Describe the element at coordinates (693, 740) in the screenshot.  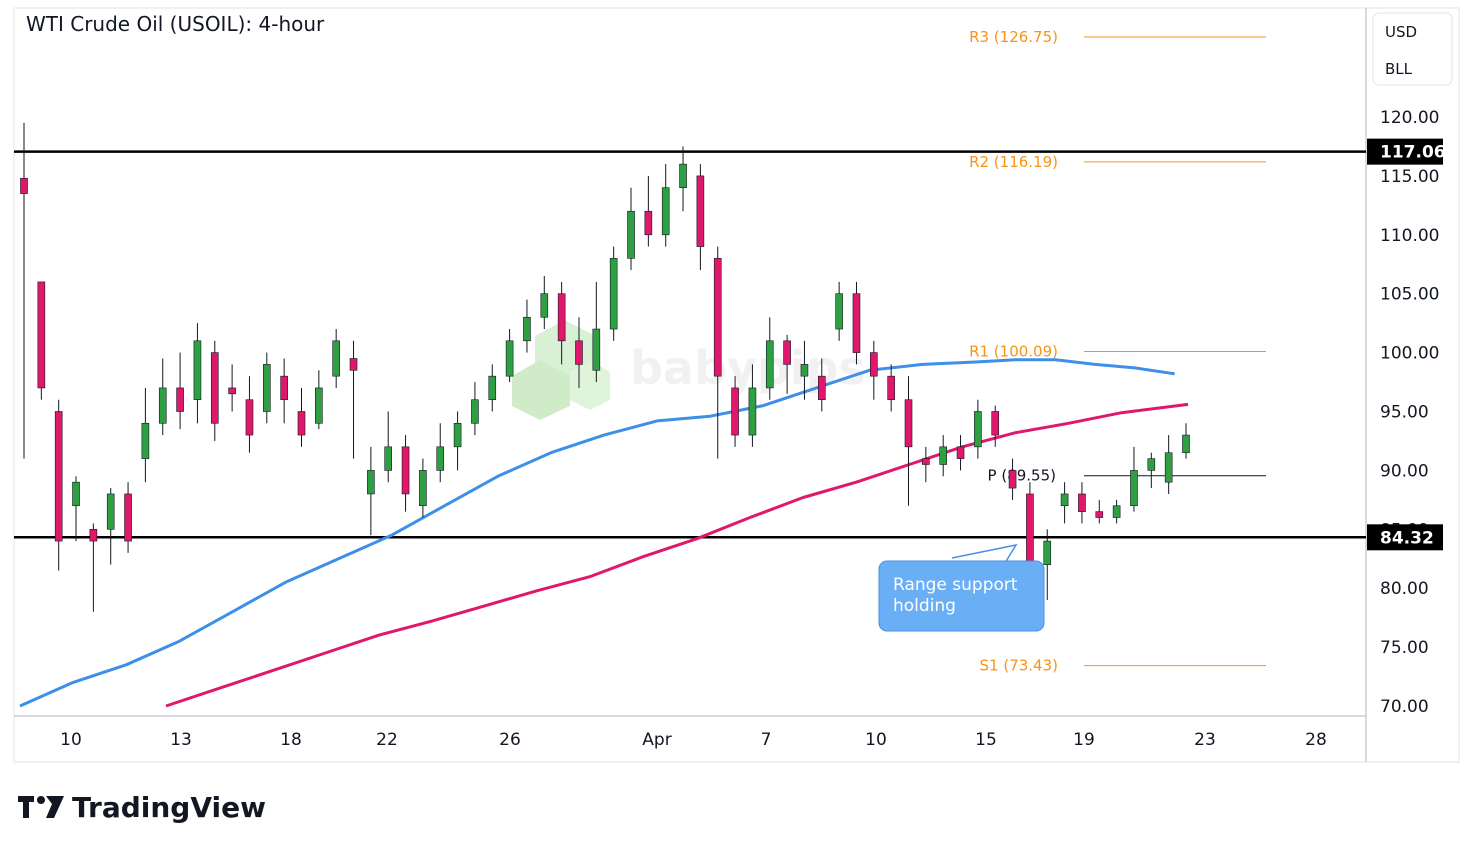
I see `x-axis-ticks: 10 13 18 22 26 Apr 7 10 15 19 23 28` at that location.